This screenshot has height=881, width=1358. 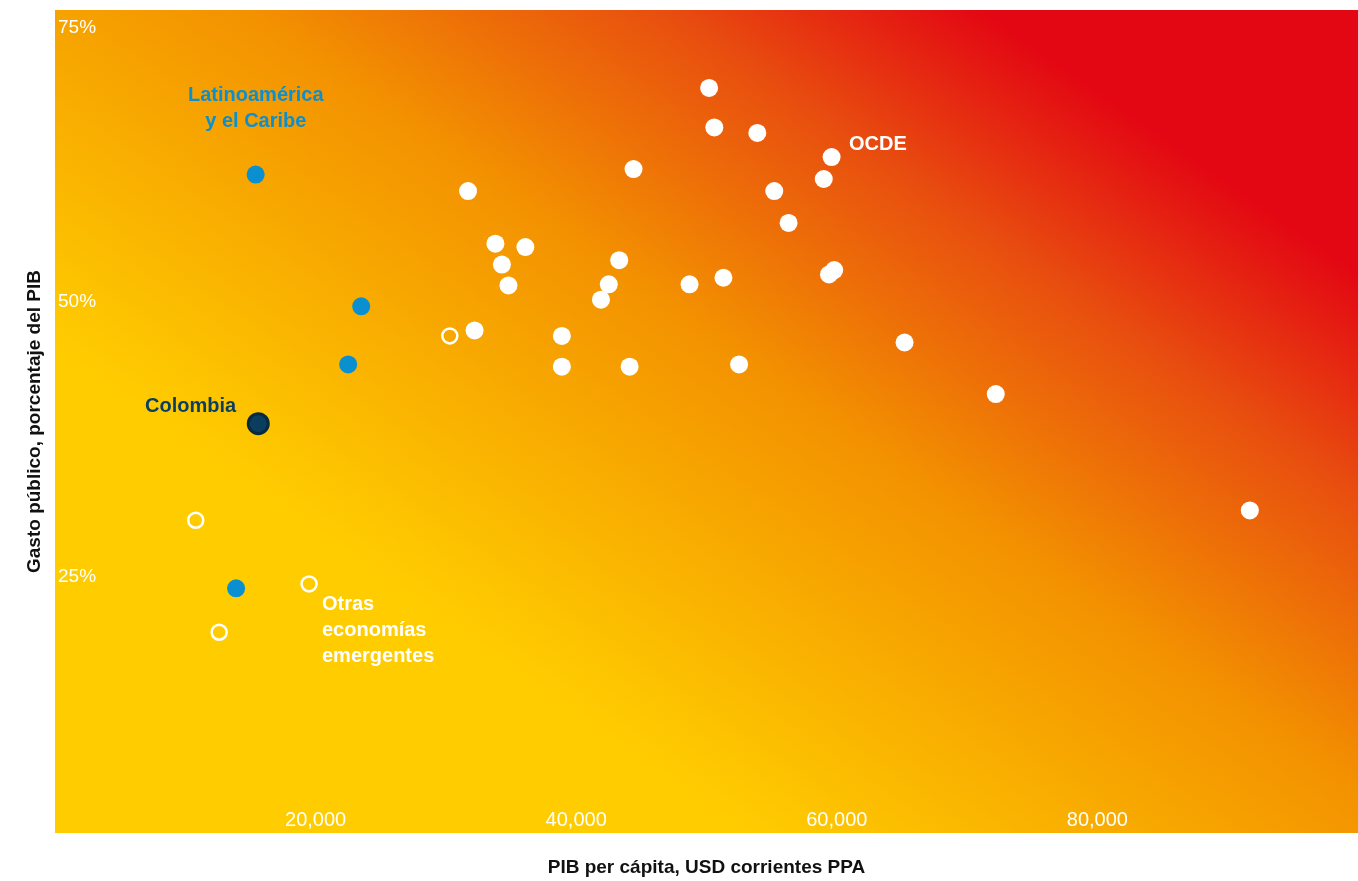 What do you see at coordinates (576, 819) in the screenshot?
I see `x-tick-label: 40,000` at bounding box center [576, 819].